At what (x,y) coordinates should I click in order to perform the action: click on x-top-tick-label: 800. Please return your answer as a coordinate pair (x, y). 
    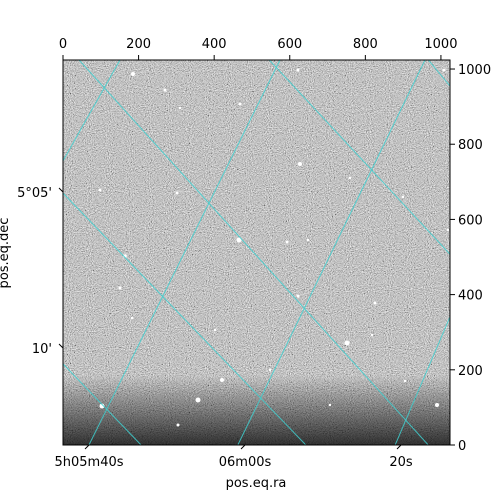
    Looking at the image, I should click on (365, 44).